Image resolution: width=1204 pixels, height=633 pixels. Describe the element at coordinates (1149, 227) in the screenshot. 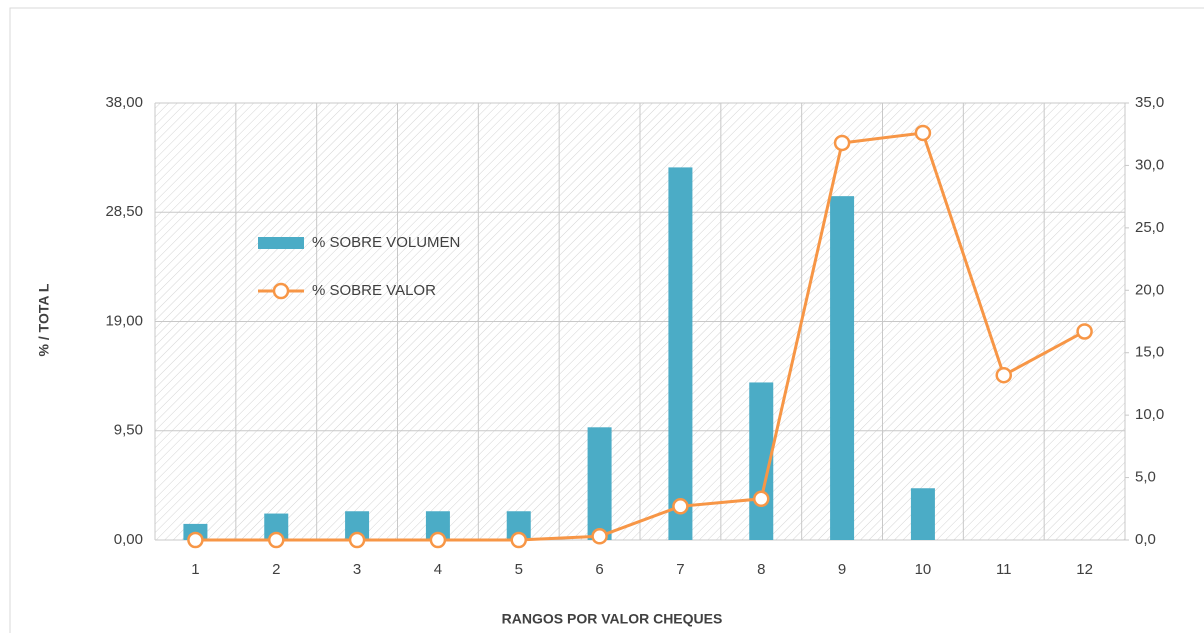

I see `y2-tick-label: 25,0` at that location.